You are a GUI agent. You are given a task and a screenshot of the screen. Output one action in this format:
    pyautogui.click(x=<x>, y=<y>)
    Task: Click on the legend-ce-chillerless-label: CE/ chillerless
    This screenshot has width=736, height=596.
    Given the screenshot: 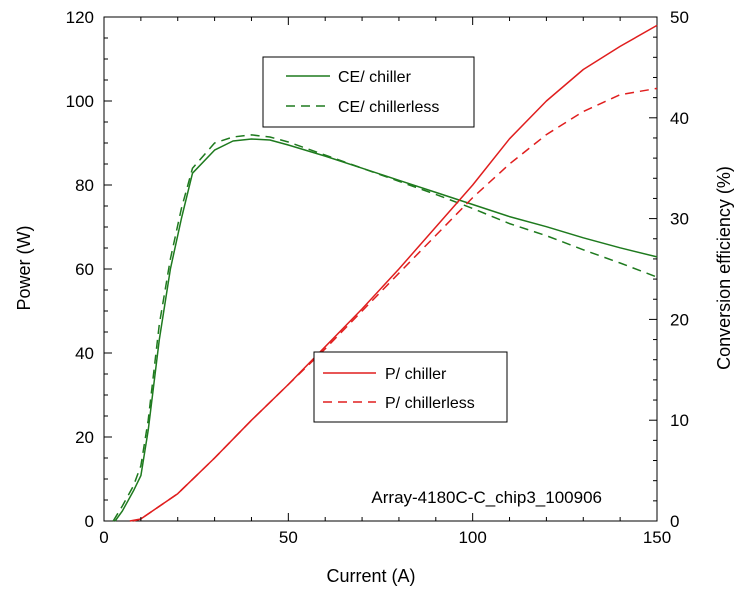 What is the action you would take?
    pyautogui.click(x=388, y=107)
    